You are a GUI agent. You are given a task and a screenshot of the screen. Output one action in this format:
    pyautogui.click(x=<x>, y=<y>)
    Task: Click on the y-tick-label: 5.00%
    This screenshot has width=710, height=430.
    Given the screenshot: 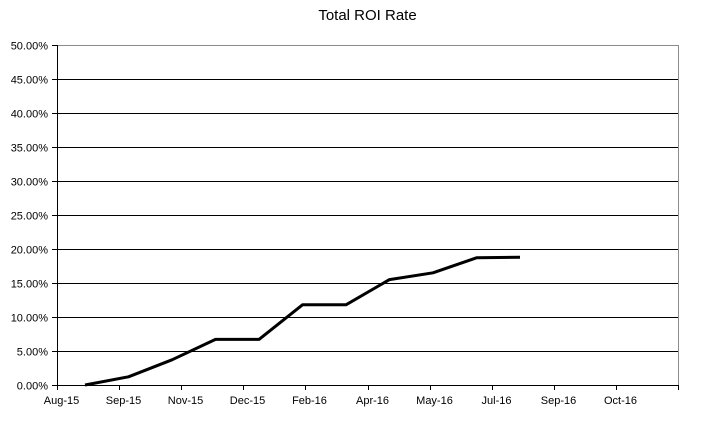 What is the action you would take?
    pyautogui.click(x=32, y=353)
    